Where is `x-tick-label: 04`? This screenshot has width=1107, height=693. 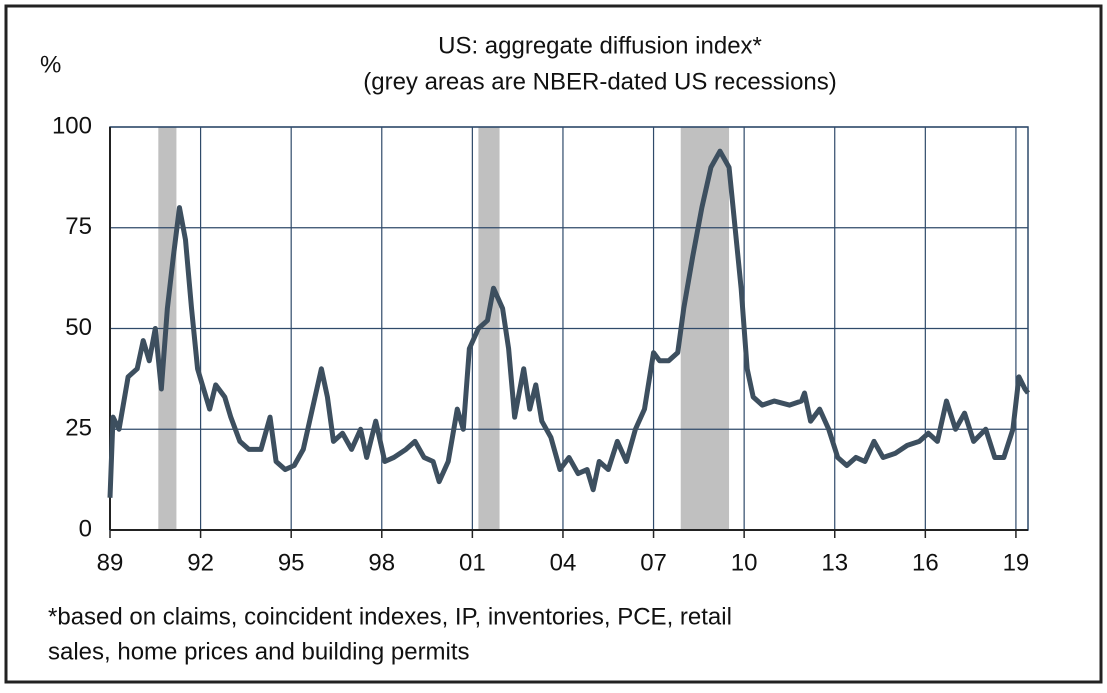 x-tick-label: 04 is located at coordinates (563, 562).